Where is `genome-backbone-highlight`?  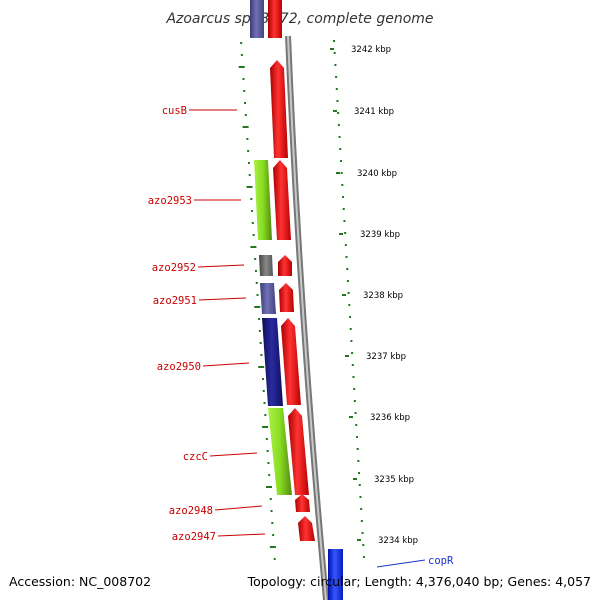
genome-backbone-highlight is located at coordinates (307, 317).